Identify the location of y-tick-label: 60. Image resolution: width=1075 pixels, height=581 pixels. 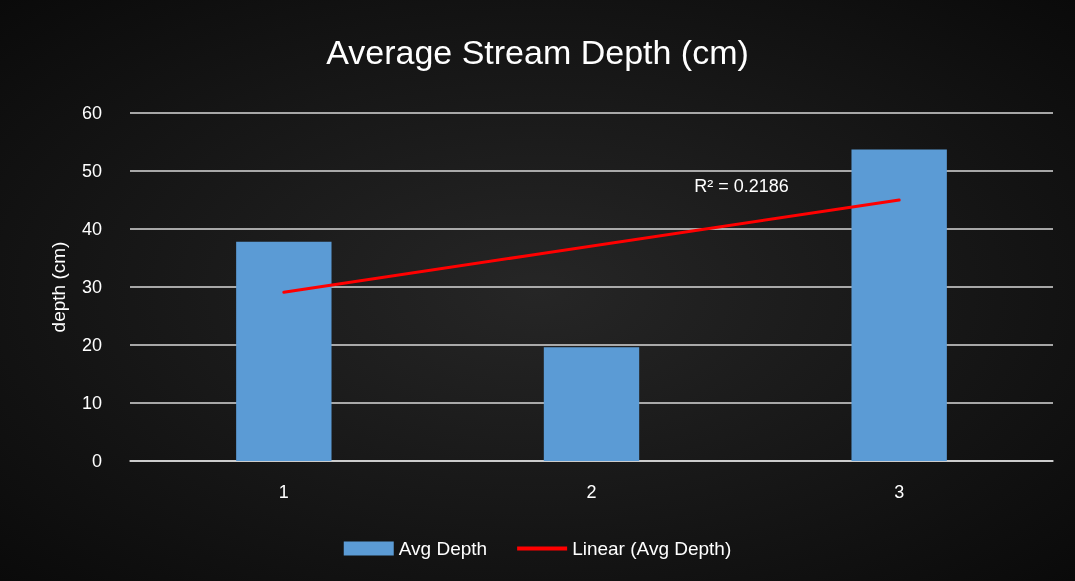
(91, 113).